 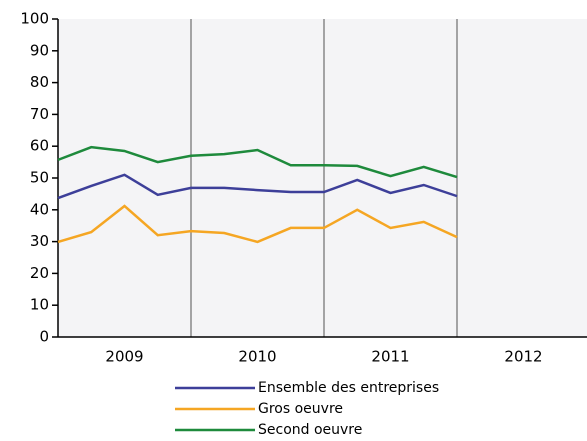 I want to click on y-tick-label: 20, so click(x=39, y=273).